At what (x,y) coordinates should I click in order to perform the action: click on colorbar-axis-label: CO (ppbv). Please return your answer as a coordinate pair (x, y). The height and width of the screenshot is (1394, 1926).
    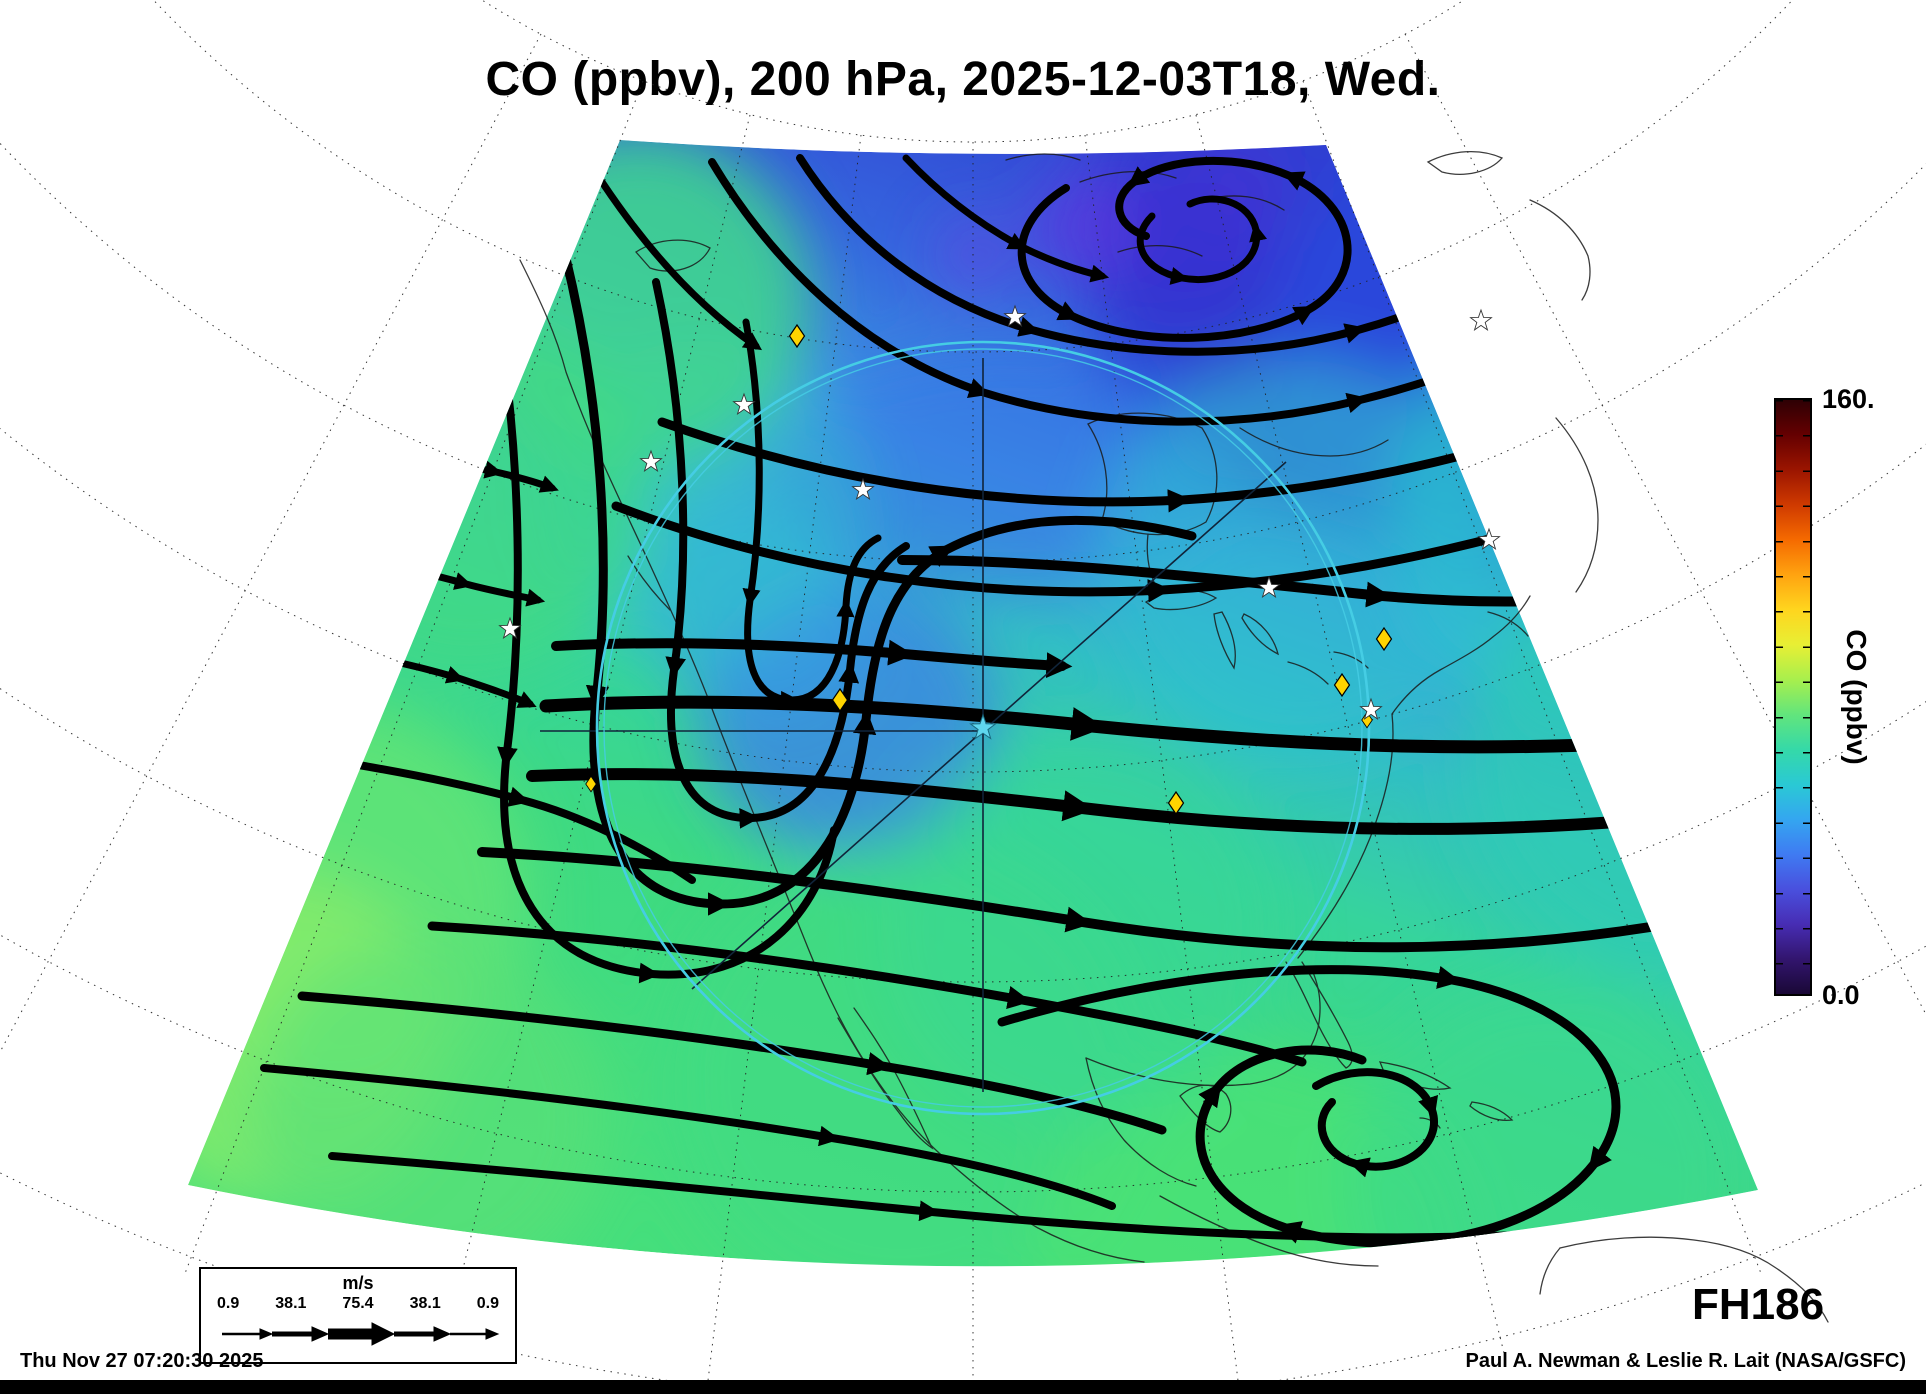
    Looking at the image, I should click on (1856, 697).